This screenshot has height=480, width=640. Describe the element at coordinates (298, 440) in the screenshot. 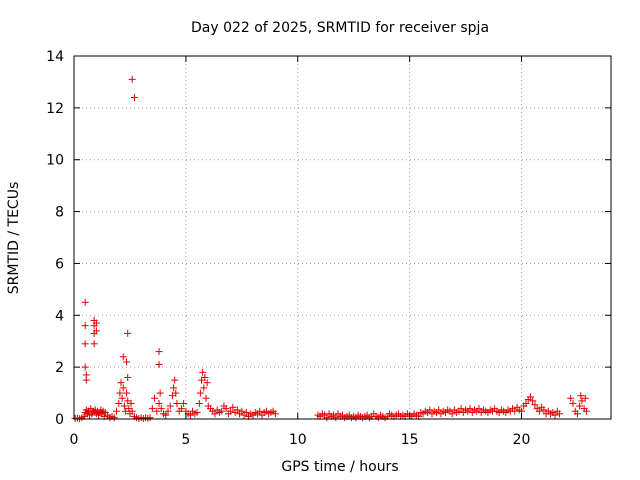

I see `x-tick-label: 10` at that location.